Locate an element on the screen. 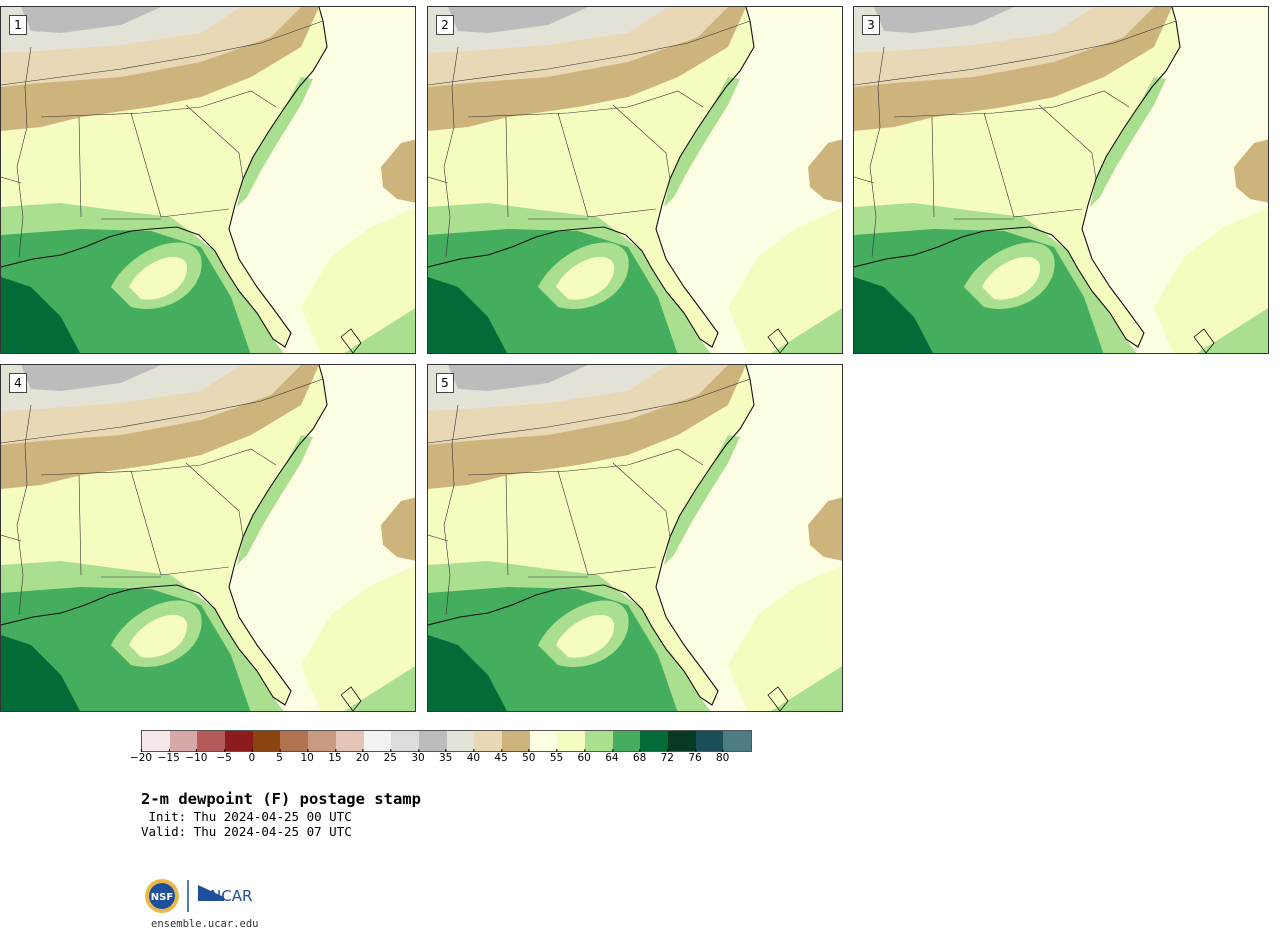  colorbar-tick-label: 20 is located at coordinates (362, 756).